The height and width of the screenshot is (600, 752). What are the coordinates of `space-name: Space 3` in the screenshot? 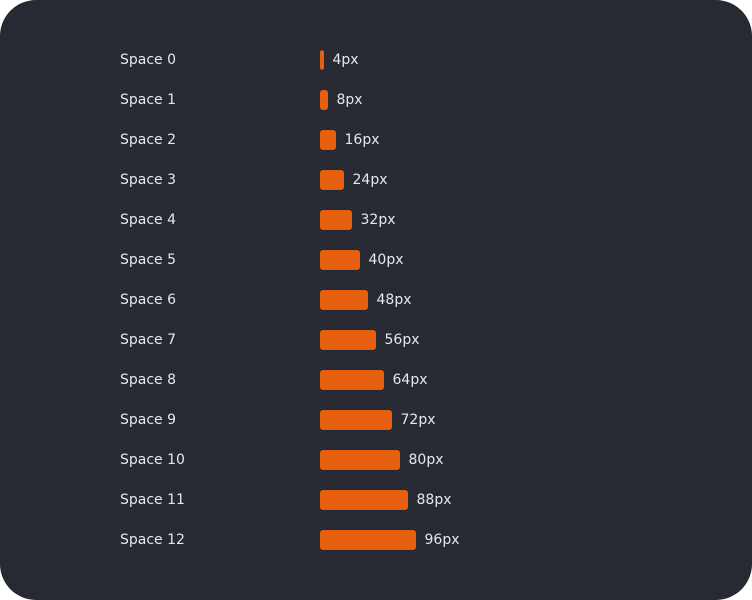 It's located at (148, 180).